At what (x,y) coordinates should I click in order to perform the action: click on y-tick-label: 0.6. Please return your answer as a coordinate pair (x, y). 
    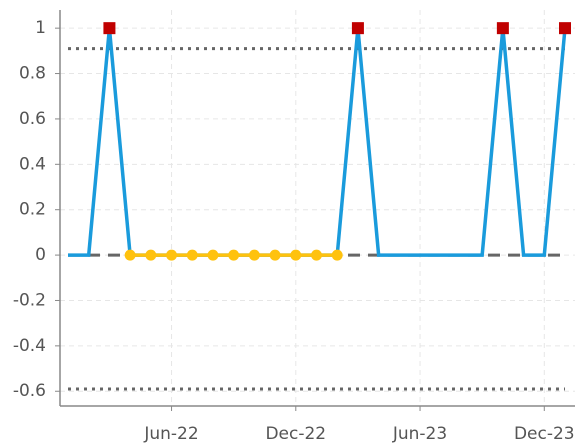
    Looking at the image, I should click on (32, 119).